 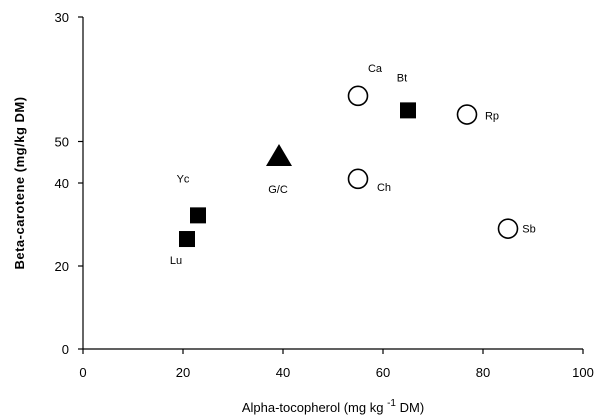 I want to click on point-label-yc: Yc, so click(x=183, y=179).